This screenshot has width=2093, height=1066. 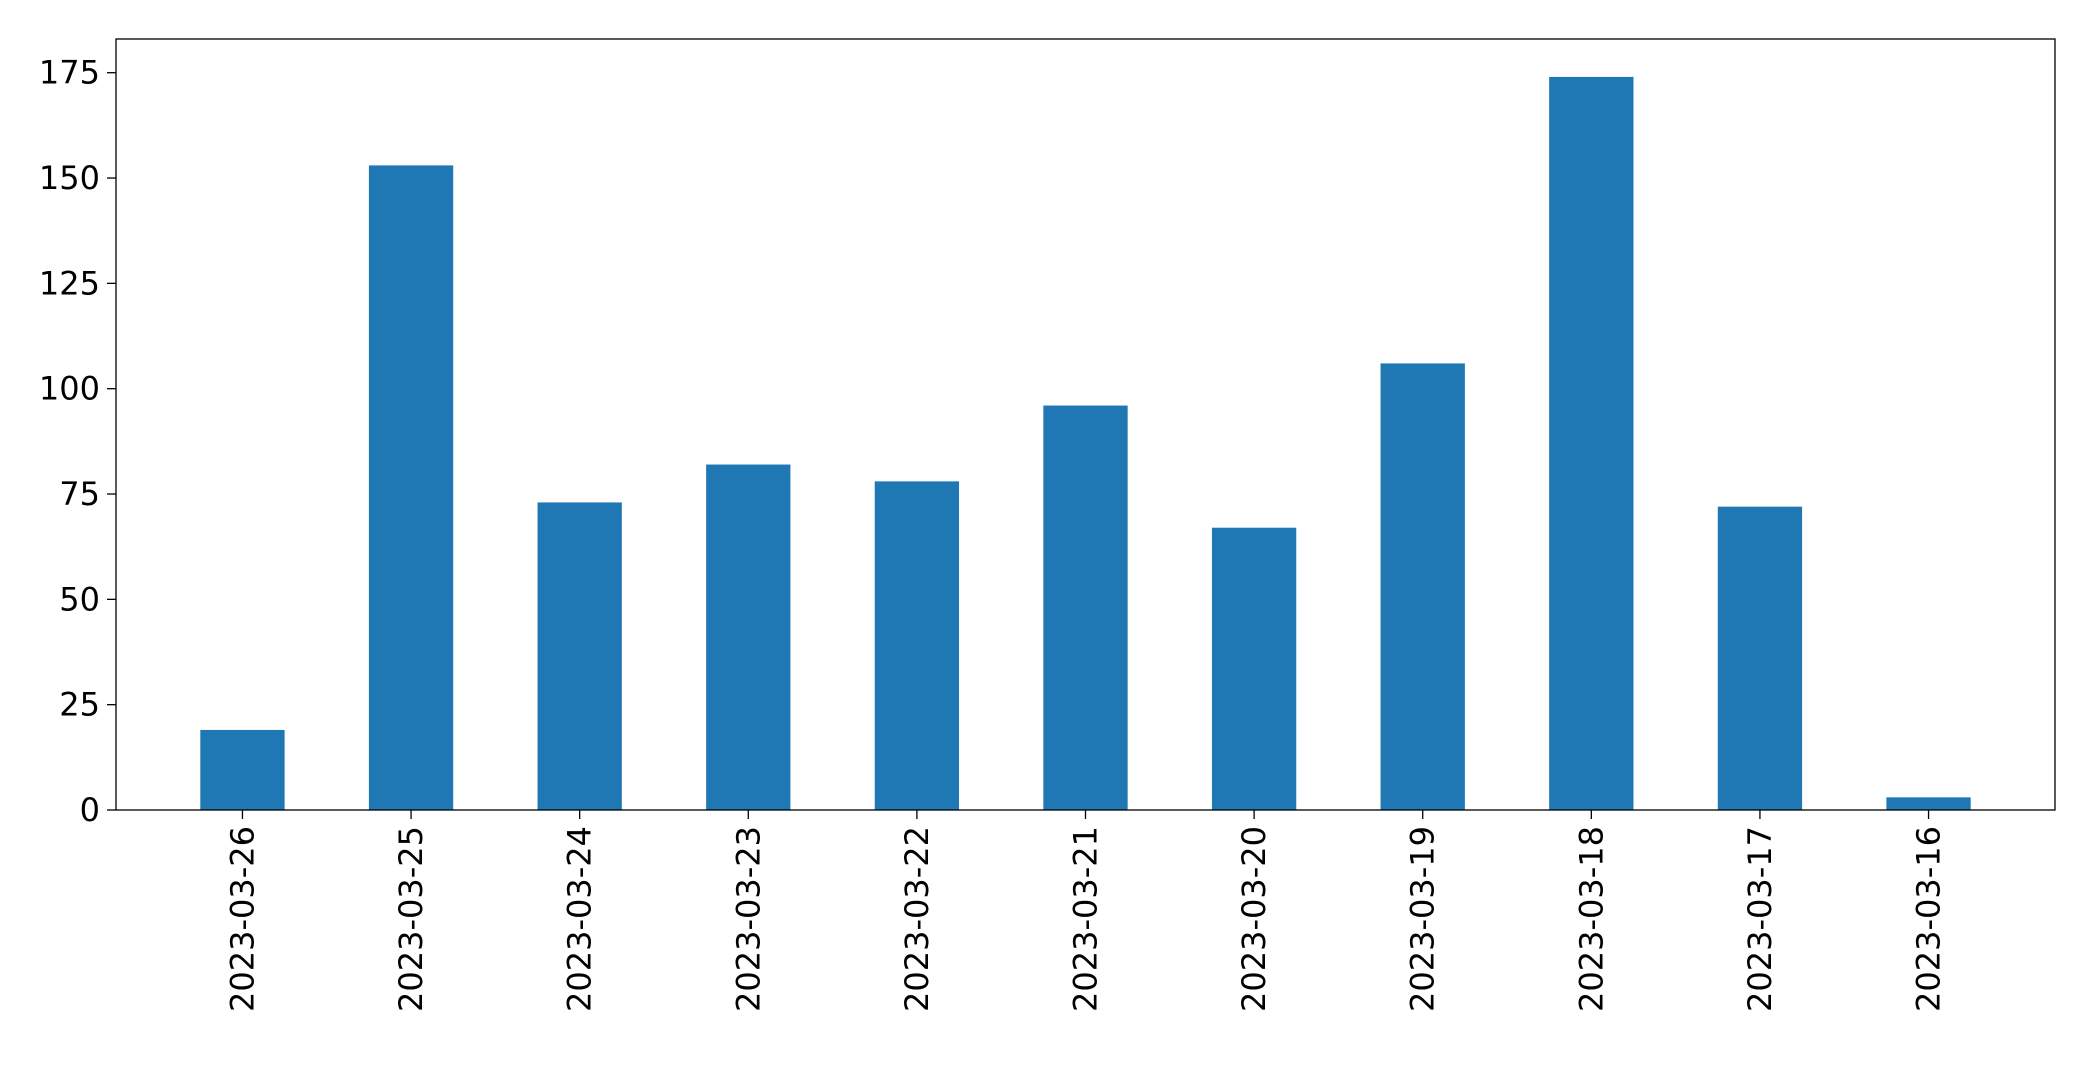 What do you see at coordinates (1760, 919) in the screenshot?
I see `x-tick-label: 2023-03-17` at bounding box center [1760, 919].